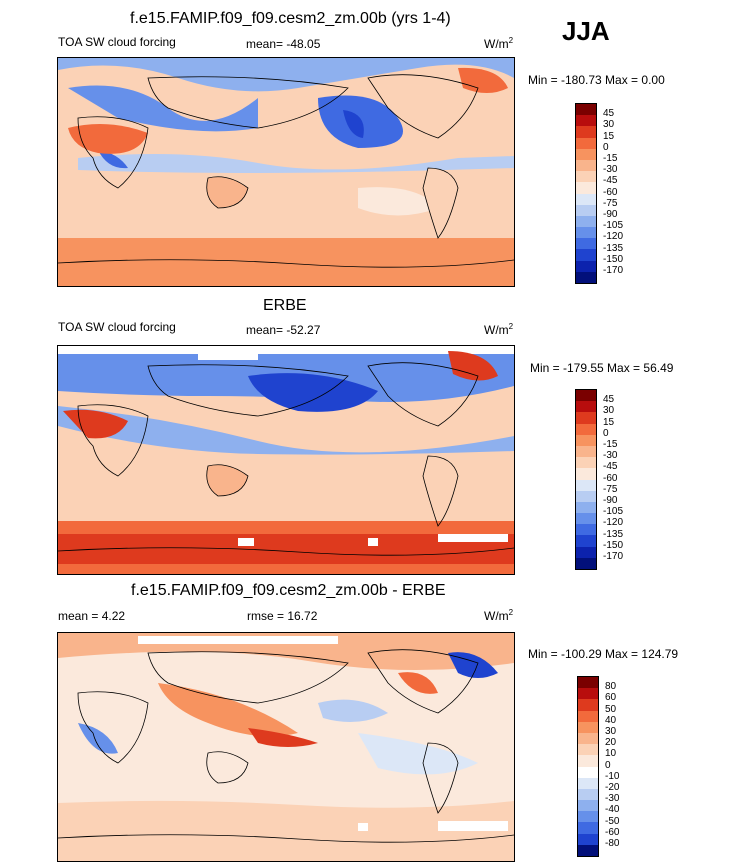  I want to click on panel-3-colorbar, so click(588, 766).